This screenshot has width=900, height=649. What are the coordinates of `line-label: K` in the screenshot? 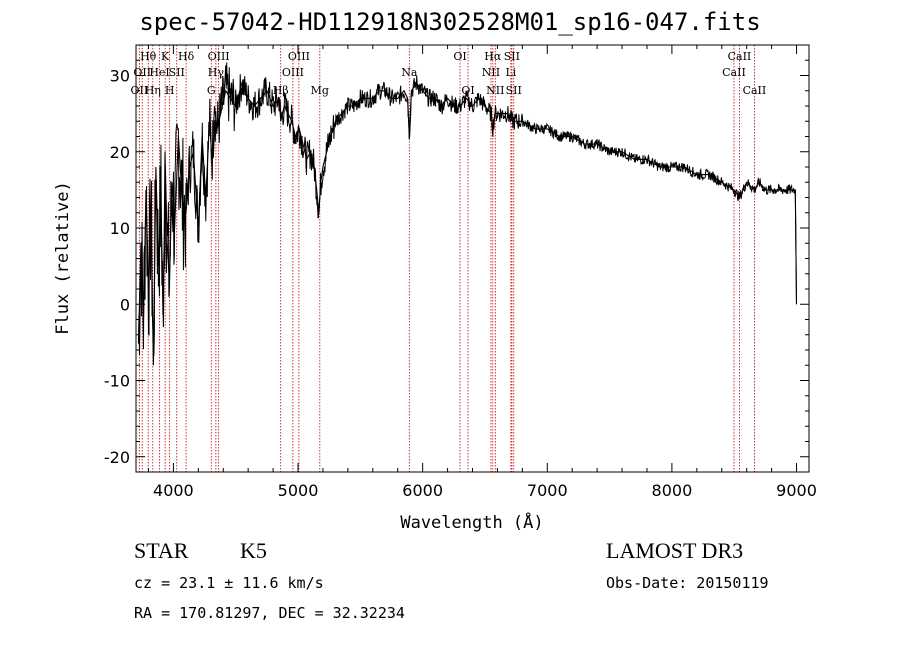 It's located at (165, 56).